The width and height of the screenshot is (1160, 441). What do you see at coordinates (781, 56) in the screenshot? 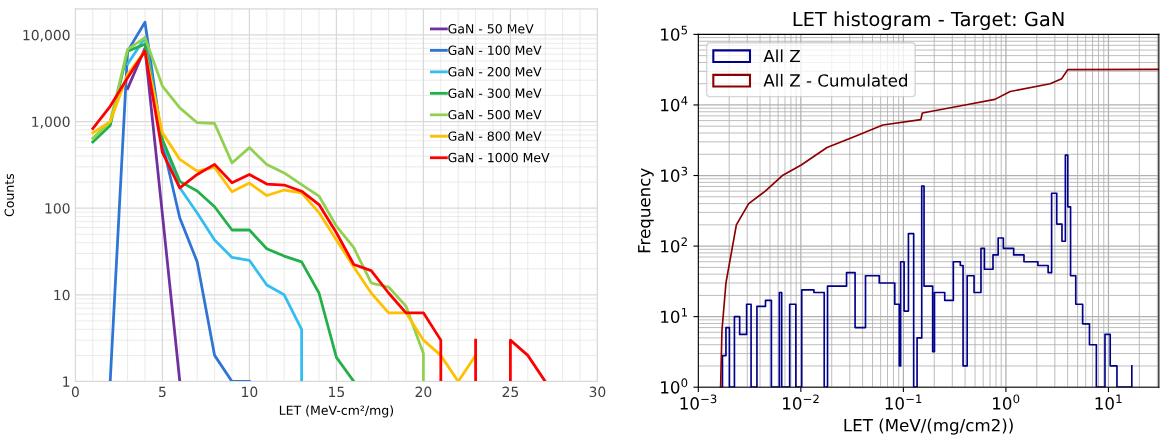
I see `legend-label: All Z` at bounding box center [781, 56].